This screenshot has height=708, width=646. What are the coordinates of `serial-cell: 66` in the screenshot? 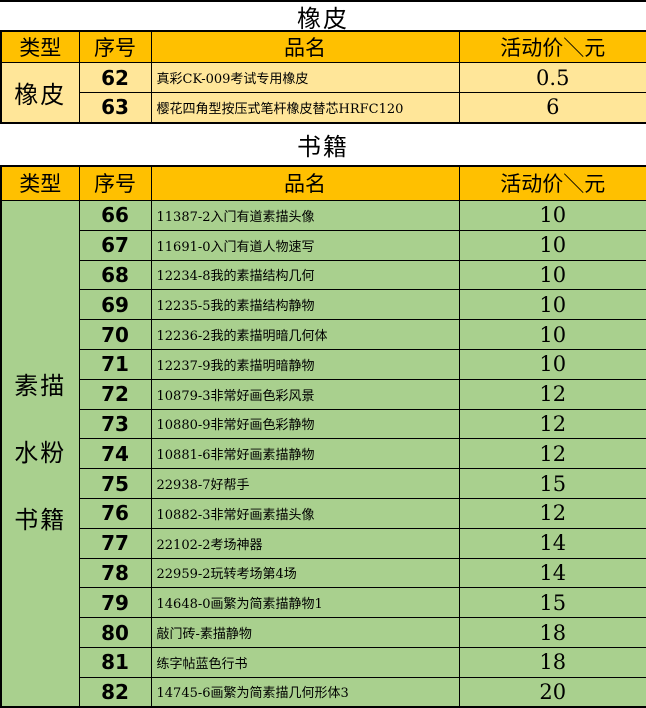 It's located at (115, 216).